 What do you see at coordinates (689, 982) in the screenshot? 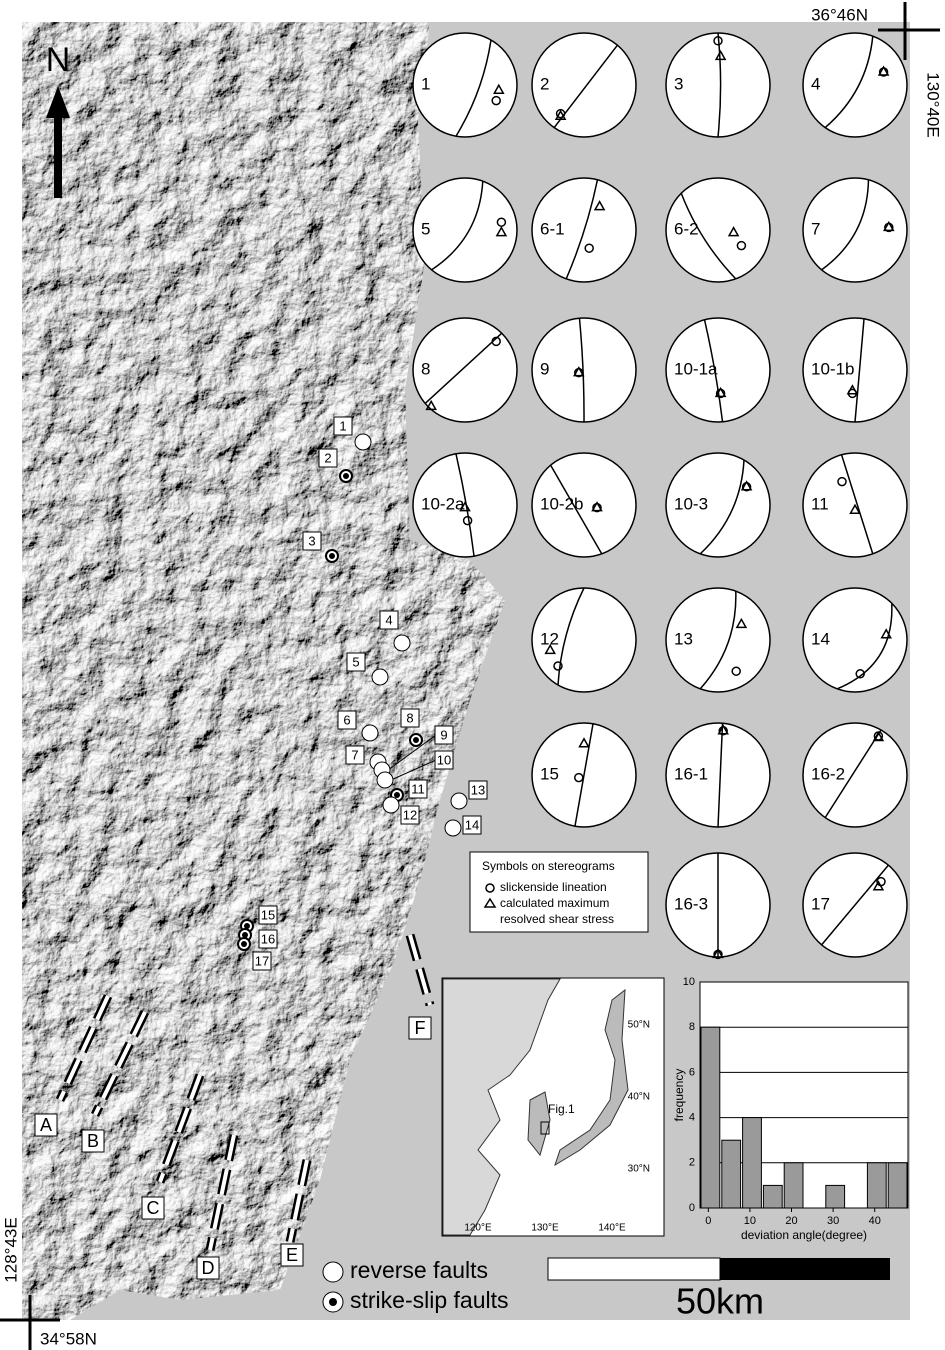
I see `y-tick-label: 10` at bounding box center [689, 982].